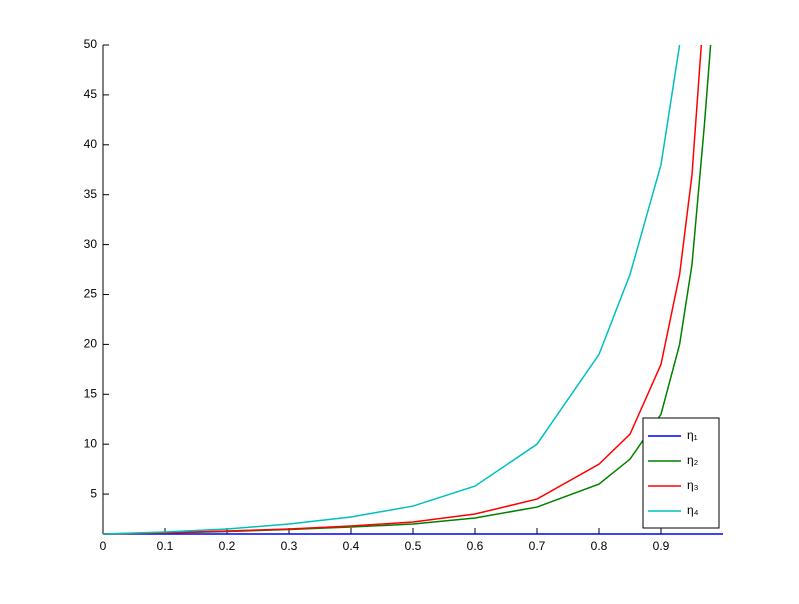 This screenshot has width=799, height=604. Describe the element at coordinates (103, 546) in the screenshot. I see `x-tick-label: 0` at that location.